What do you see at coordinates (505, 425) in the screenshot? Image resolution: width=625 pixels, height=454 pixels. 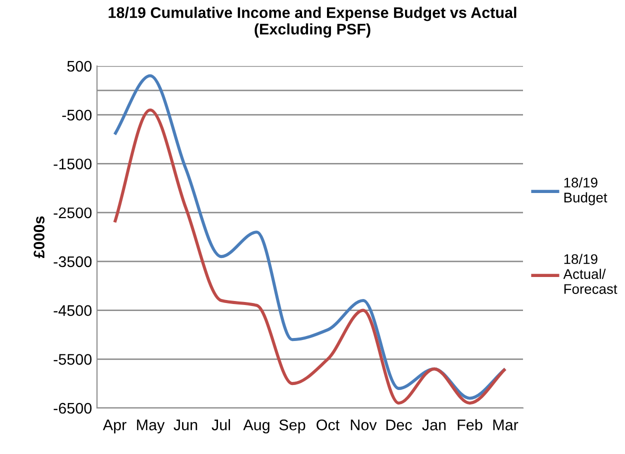 I see `x-tick-label: Mar` at bounding box center [505, 425].